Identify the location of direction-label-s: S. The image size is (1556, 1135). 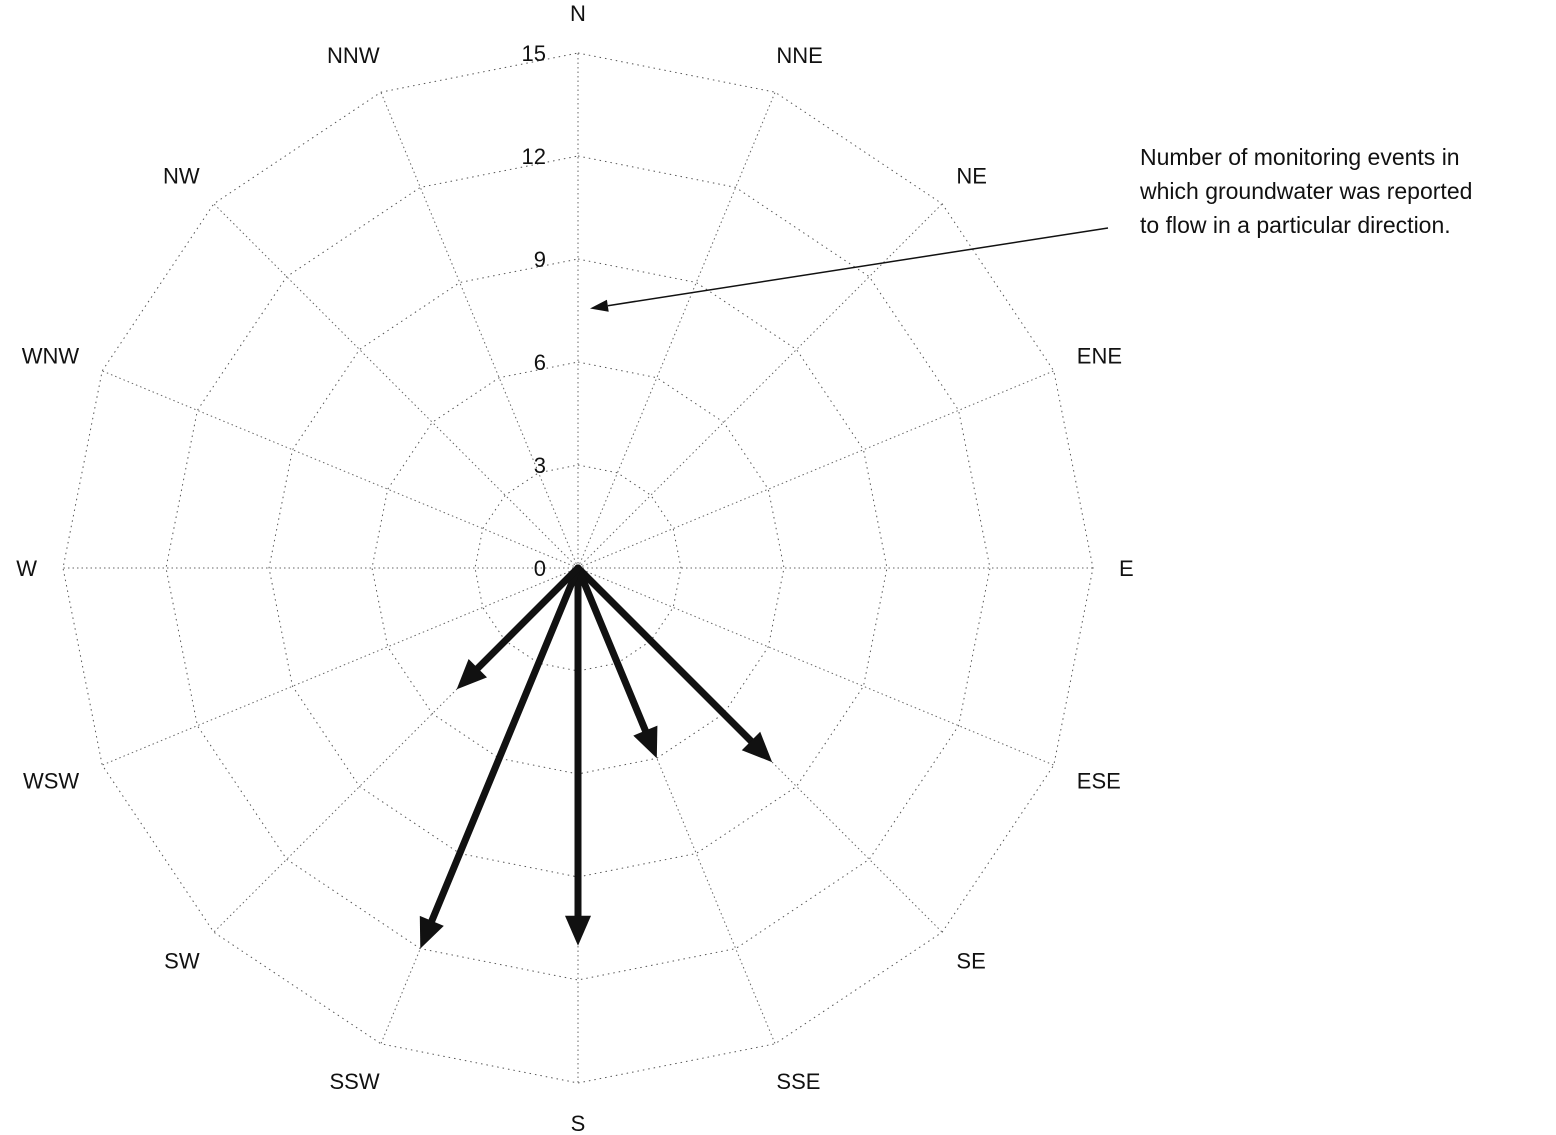
(578, 1123).